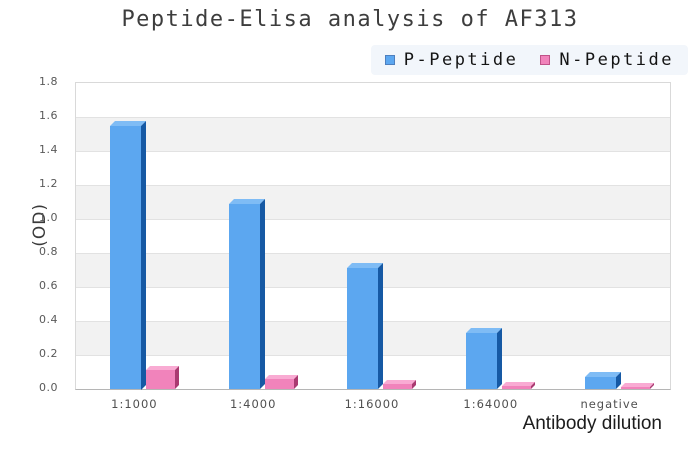 Image resolution: width=700 pixels, height=450 pixels. Describe the element at coordinates (48, 81) in the screenshot. I see `y-tick-label: 1.8` at that location.